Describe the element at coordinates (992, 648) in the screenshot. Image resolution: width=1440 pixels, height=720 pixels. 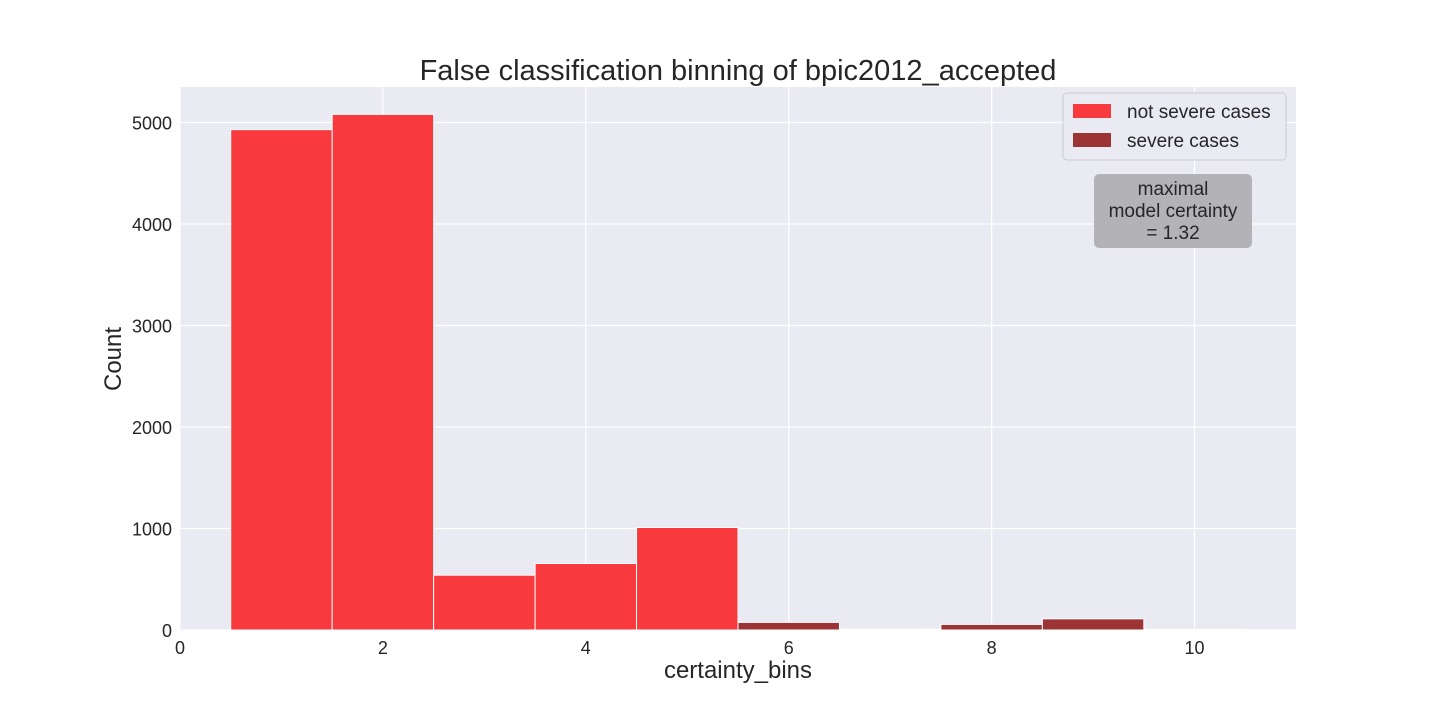
I see `x-tick-label: 8` at that location.